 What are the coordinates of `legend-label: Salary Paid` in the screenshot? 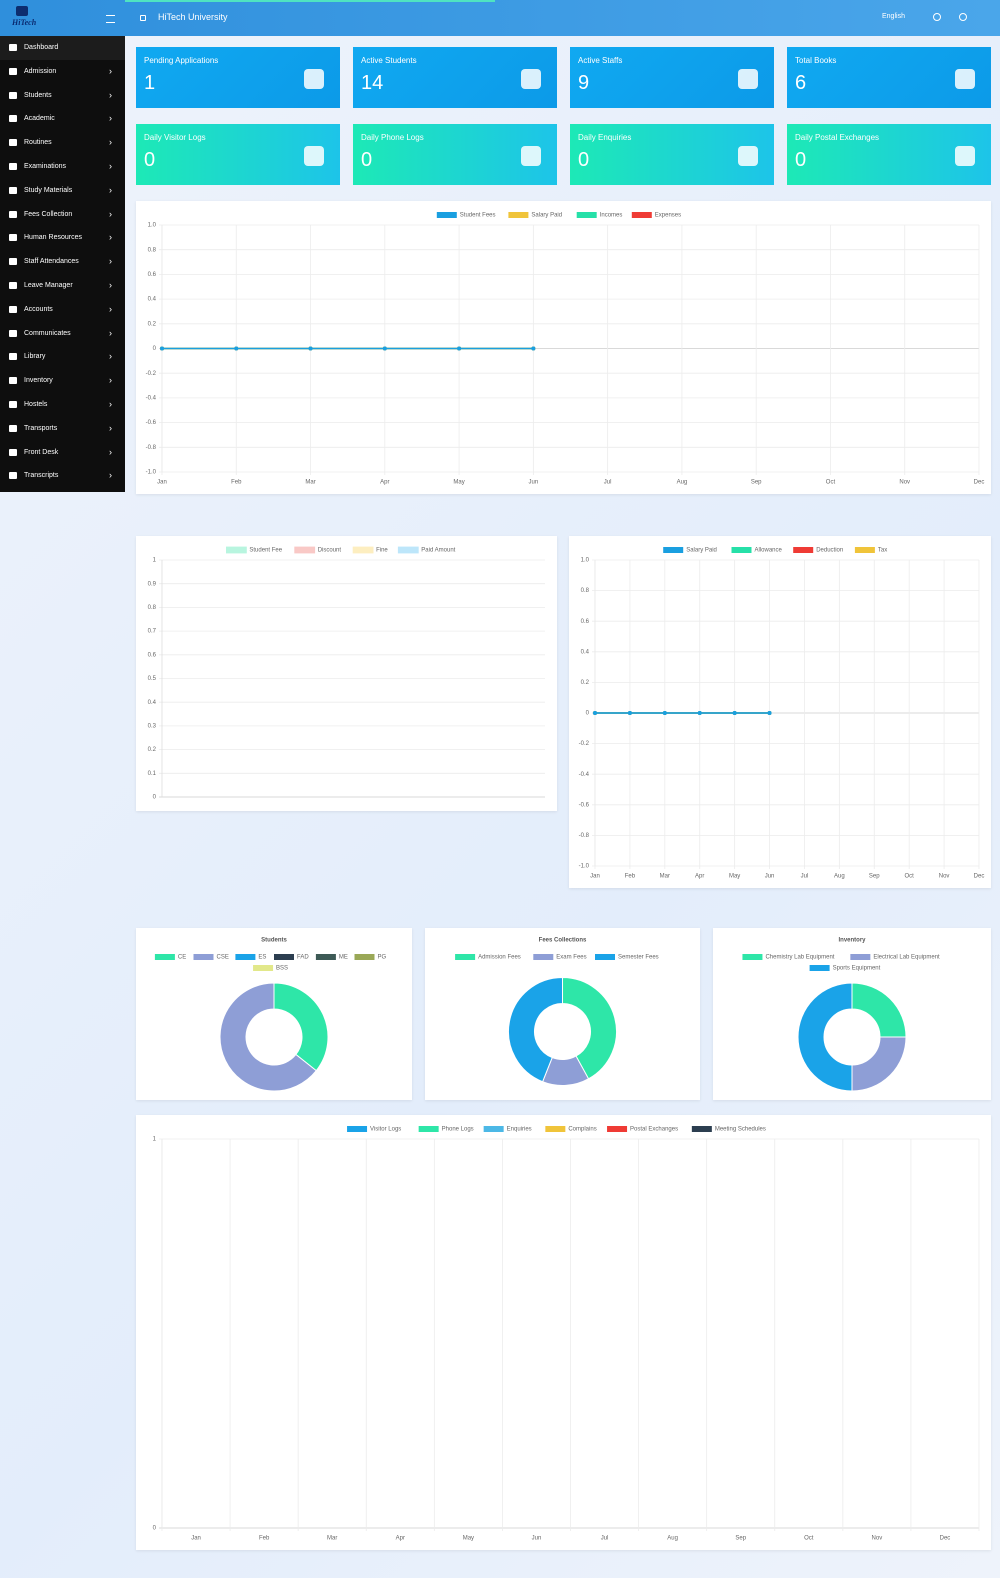 It's located at (701, 551).